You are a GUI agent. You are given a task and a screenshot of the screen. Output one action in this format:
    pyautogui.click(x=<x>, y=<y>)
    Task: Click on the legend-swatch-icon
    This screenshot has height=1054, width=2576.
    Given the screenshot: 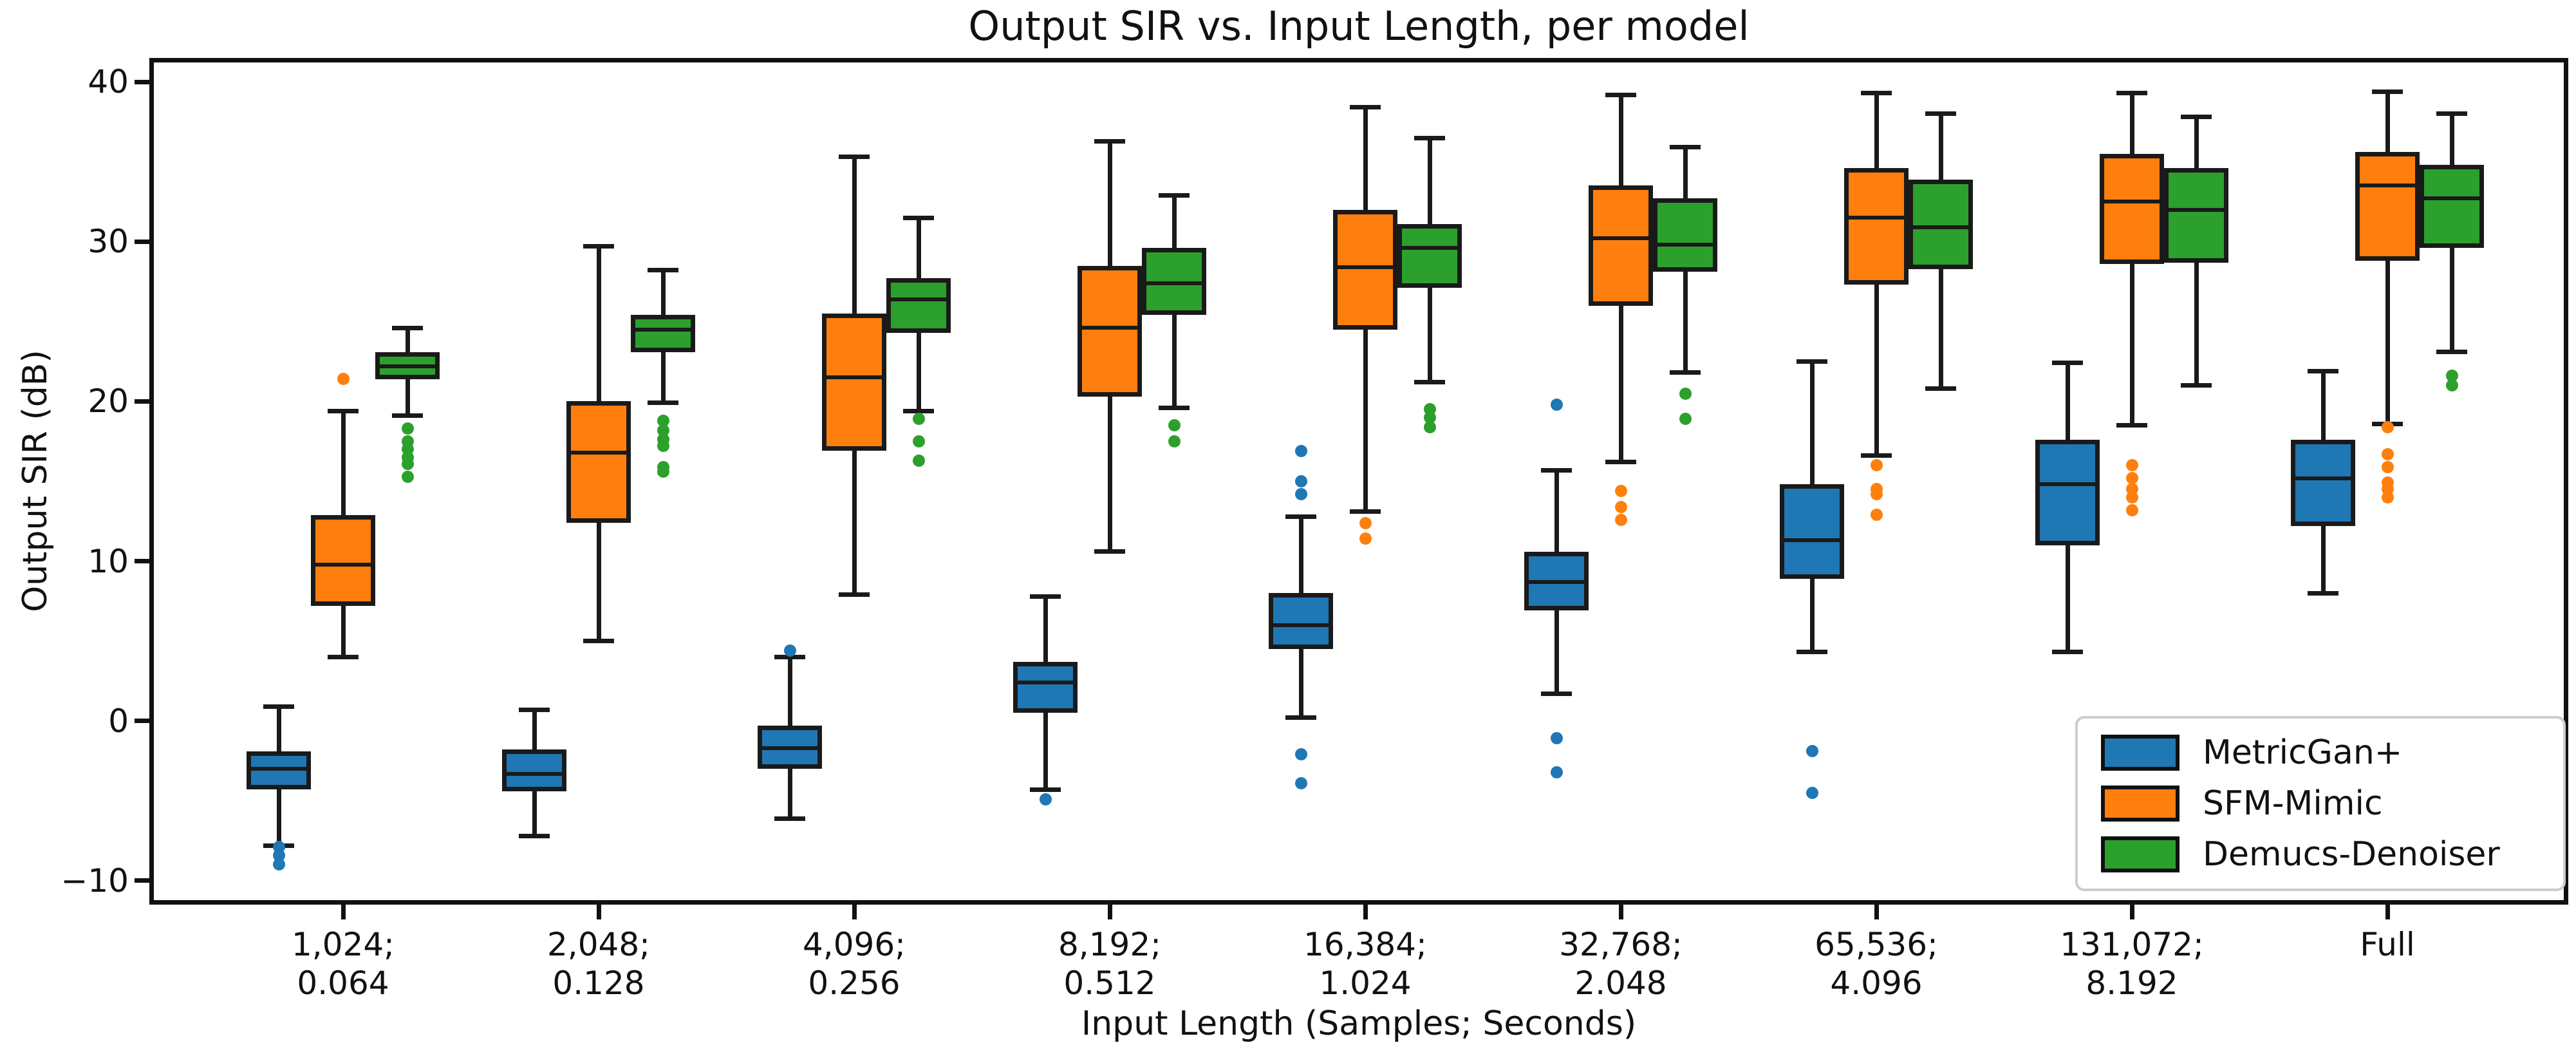 What is the action you would take?
    pyautogui.click(x=2140, y=753)
    